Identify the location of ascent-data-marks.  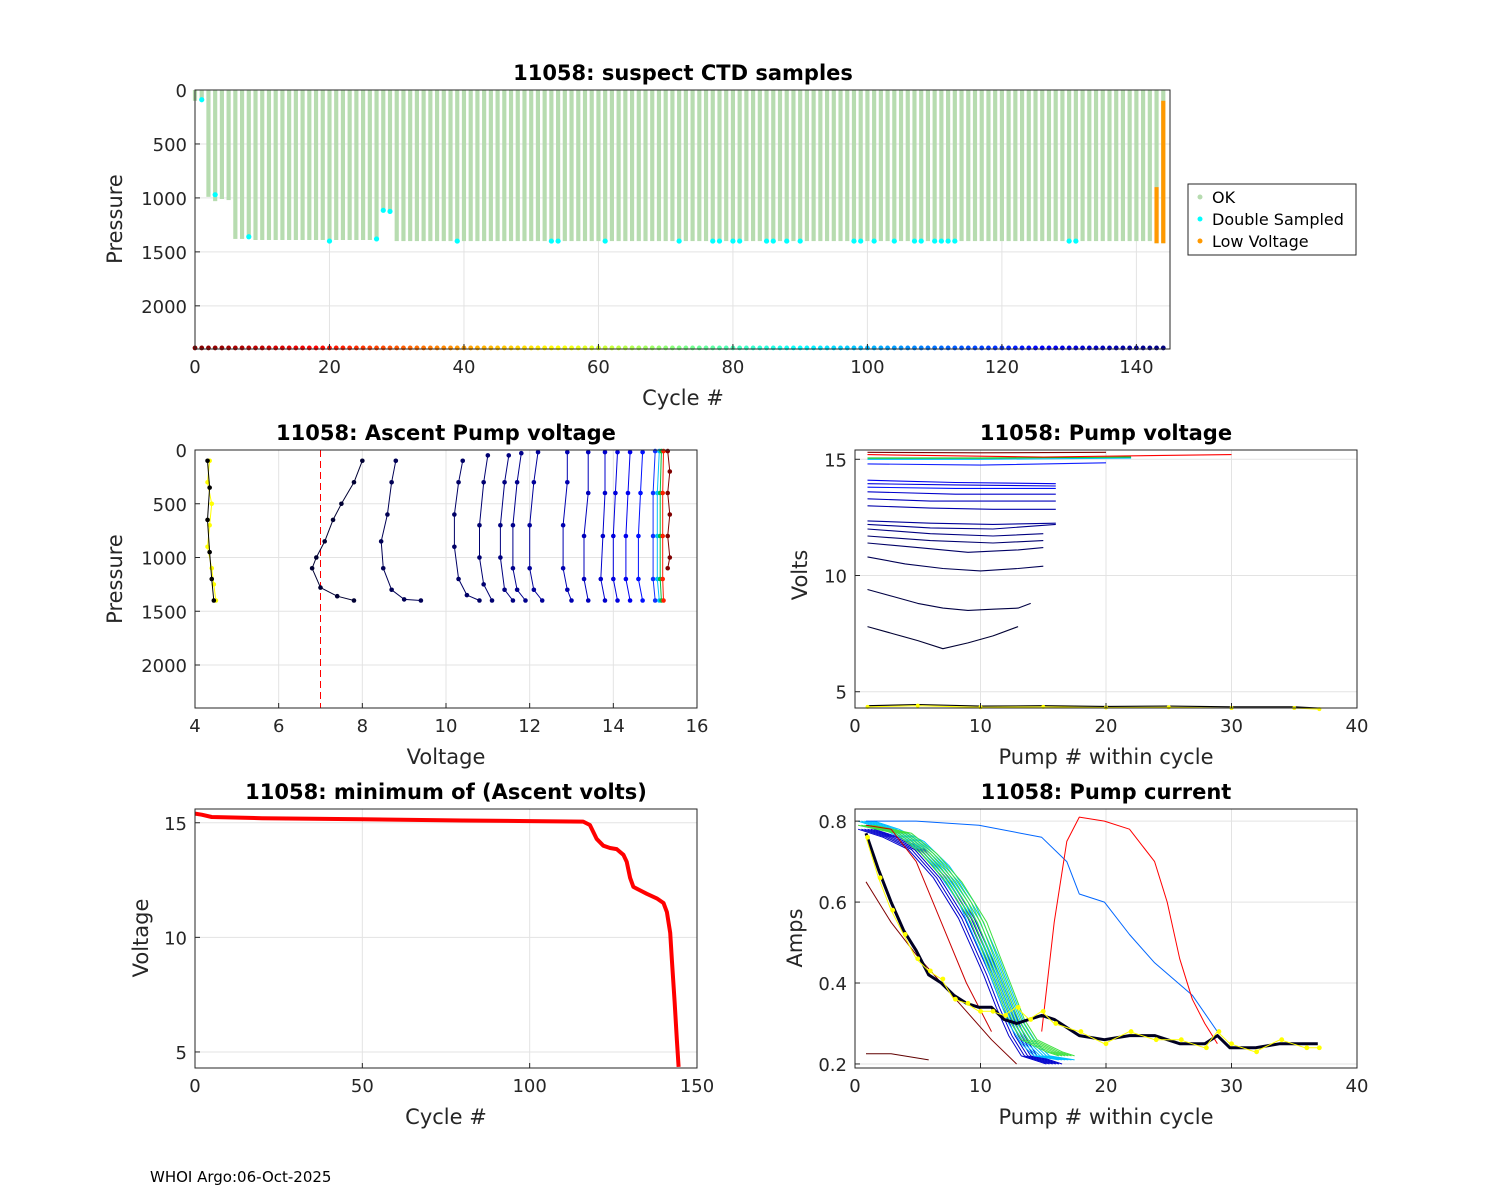
(439, 578).